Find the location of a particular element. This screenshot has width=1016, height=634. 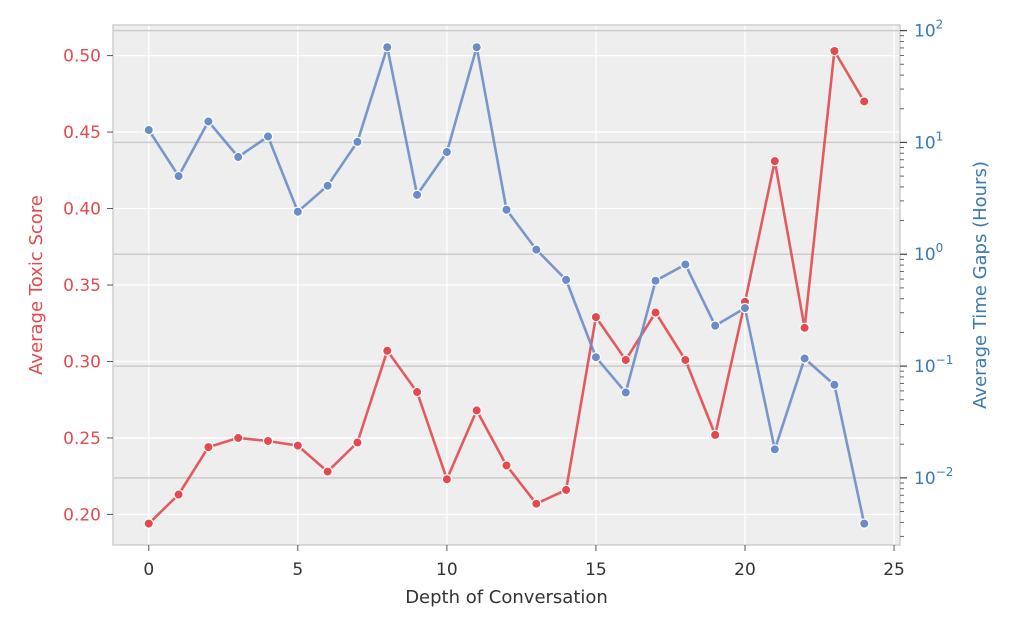

left-tick-label: 0.35 is located at coordinates (82, 286).